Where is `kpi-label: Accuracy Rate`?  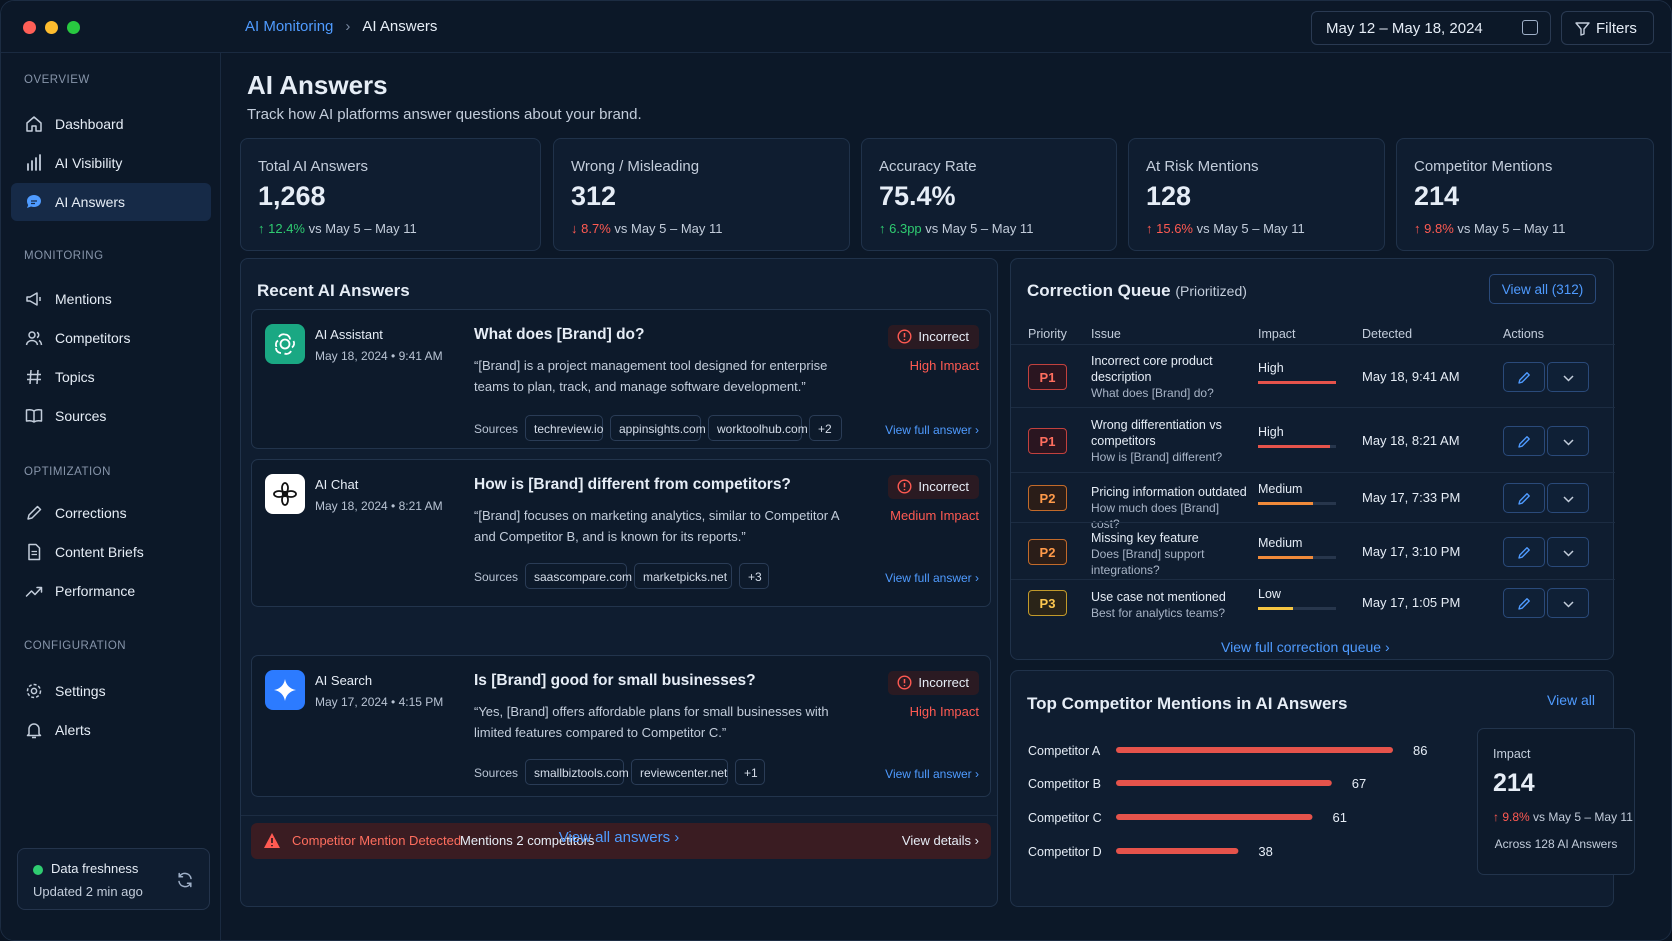 kpi-label: Accuracy Rate is located at coordinates (928, 166).